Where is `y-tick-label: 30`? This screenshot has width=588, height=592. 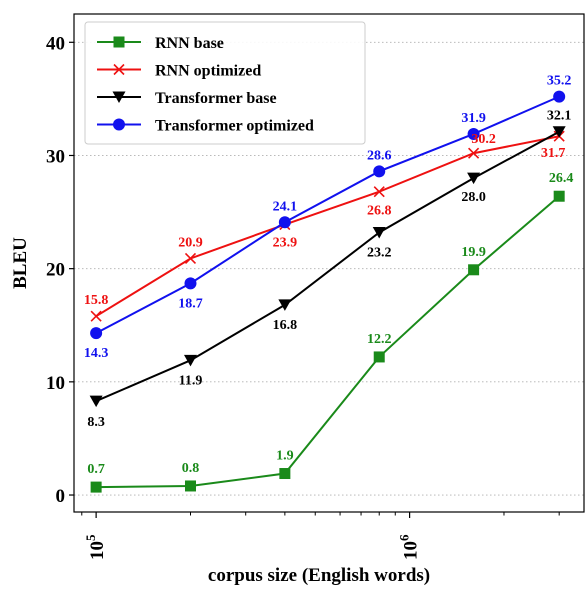
y-tick-label: 30 is located at coordinates (55, 156).